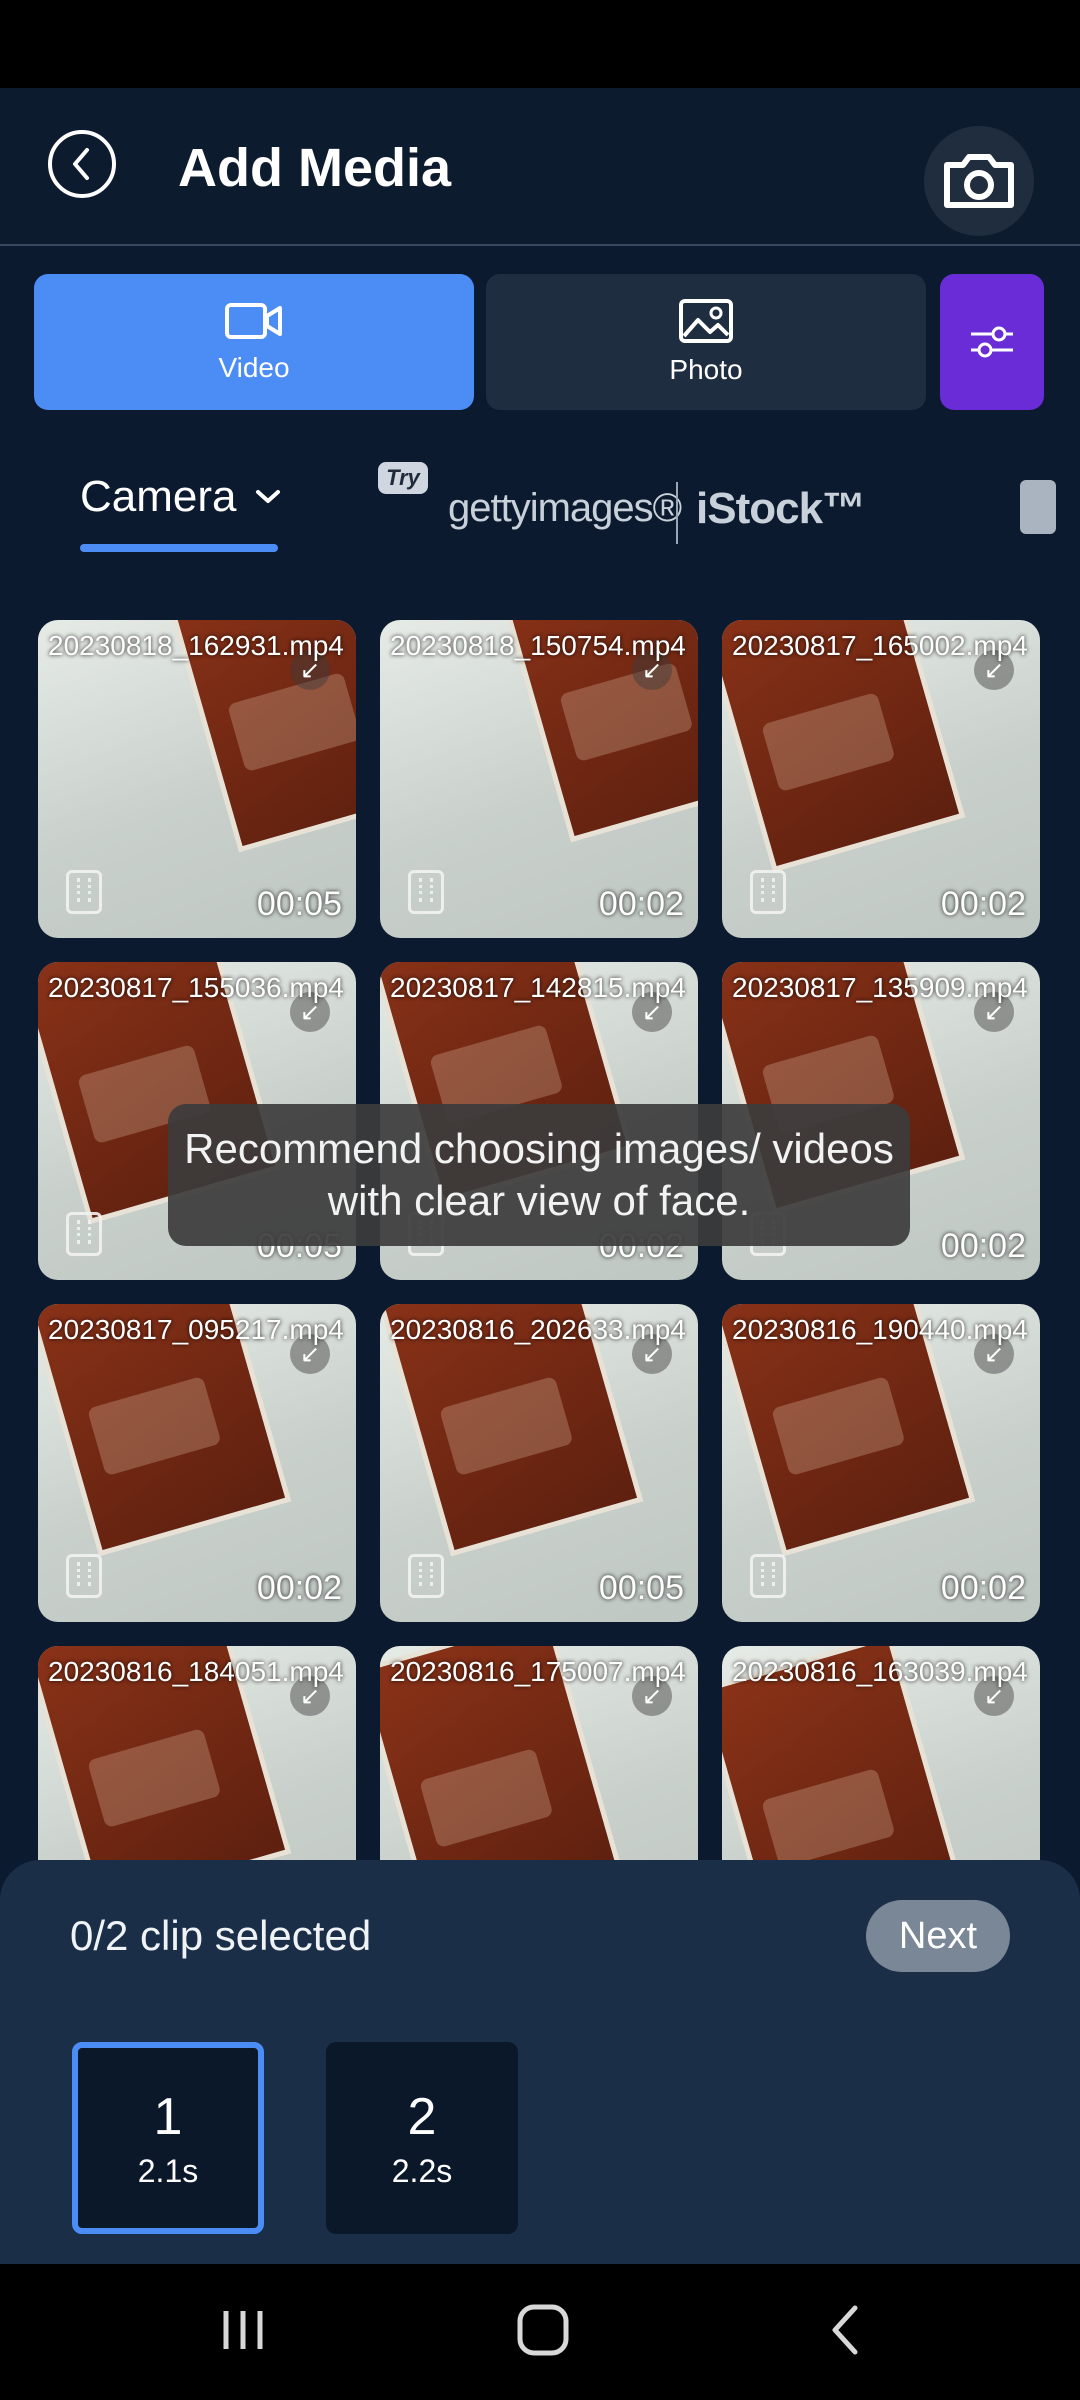 This screenshot has height=2400, width=1080. I want to click on back-nav-button, so click(845, 2330).